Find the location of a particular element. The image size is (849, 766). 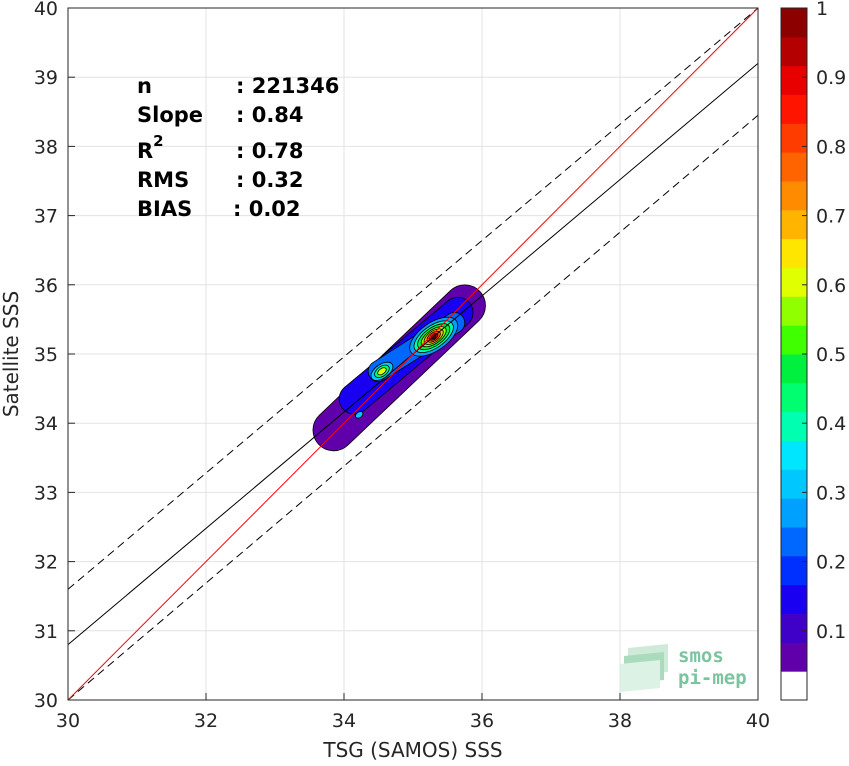

stat-bias-label: BIAS is located at coordinates (164, 209).